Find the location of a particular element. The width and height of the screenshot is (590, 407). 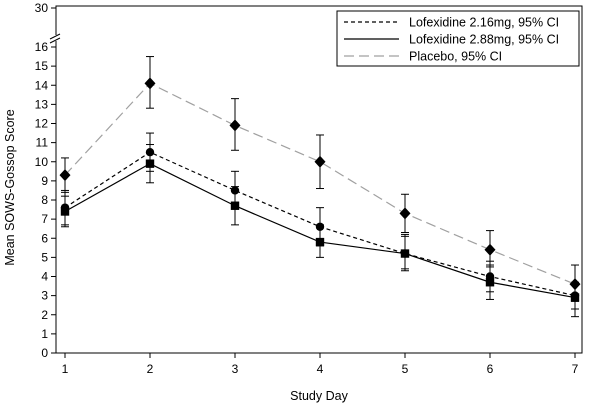

x-tick-label: 1 is located at coordinates (65, 369).